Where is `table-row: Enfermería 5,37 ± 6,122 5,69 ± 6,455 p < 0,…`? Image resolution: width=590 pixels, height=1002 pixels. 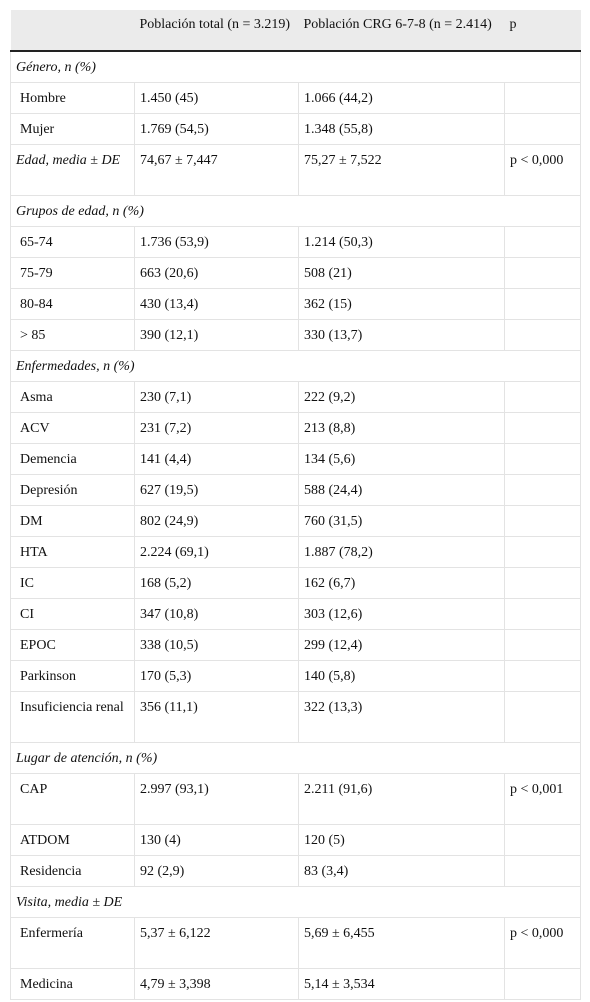
table-row: Enfermería 5,37 ± 6,122 5,69 ± 6,455 p < 0,… is located at coordinates (295, 943).